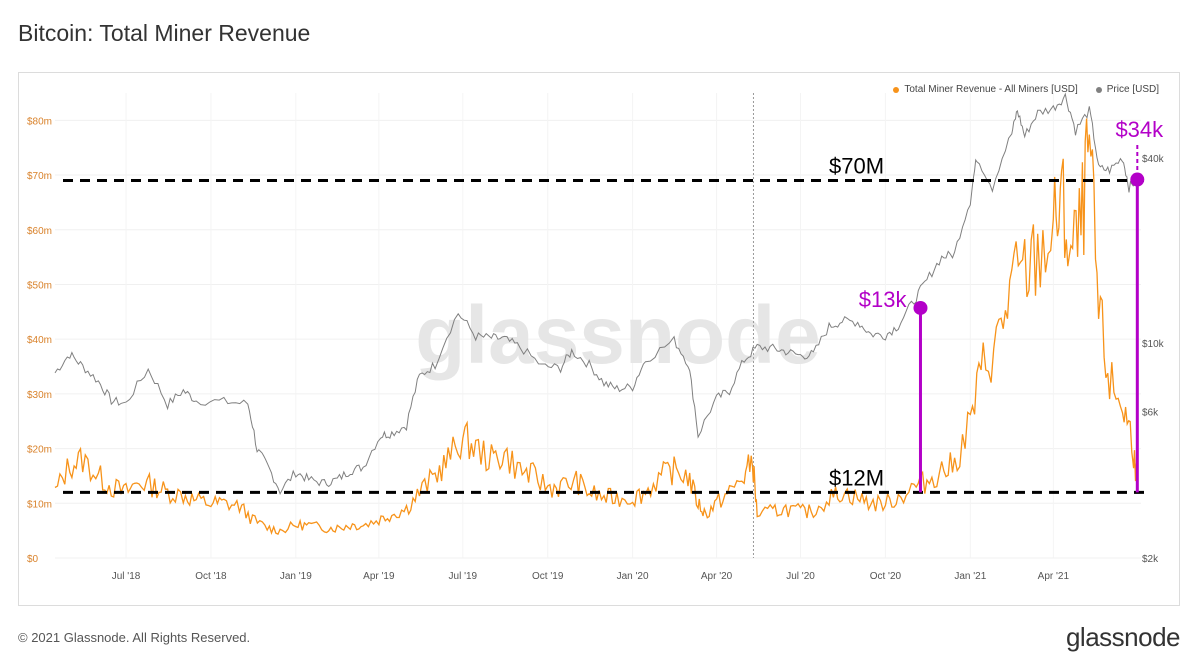 The height and width of the screenshot is (670, 1200). Describe the element at coordinates (717, 576) in the screenshot. I see `x-tick-label: Apr '20` at that location.